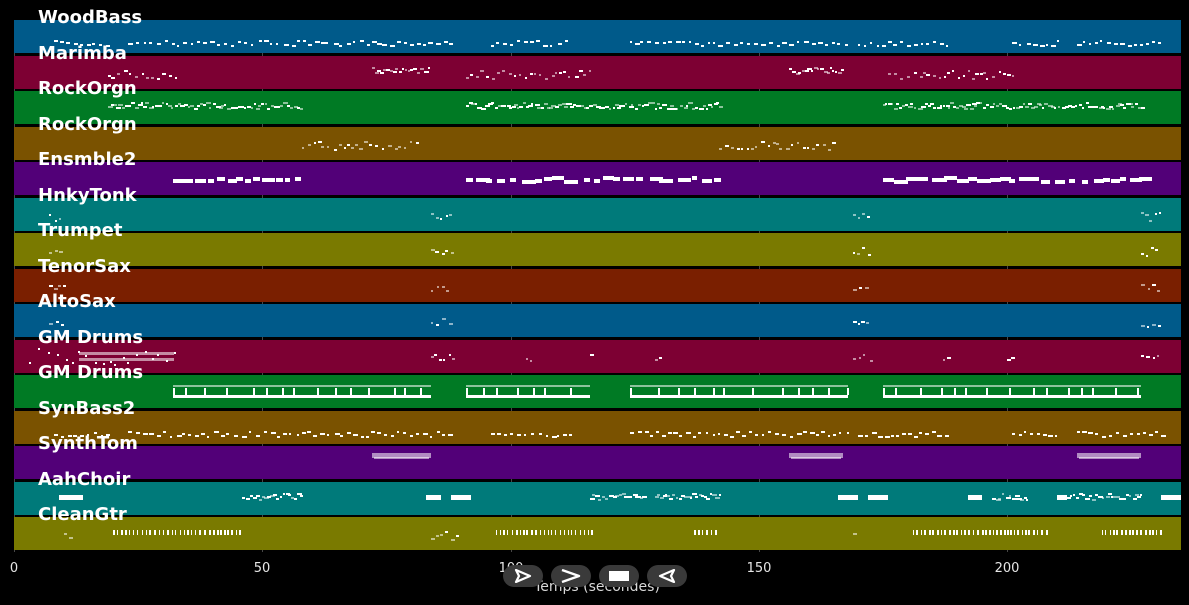  What do you see at coordinates (667, 576) in the screenshot?
I see `rewind-button` at bounding box center [667, 576].